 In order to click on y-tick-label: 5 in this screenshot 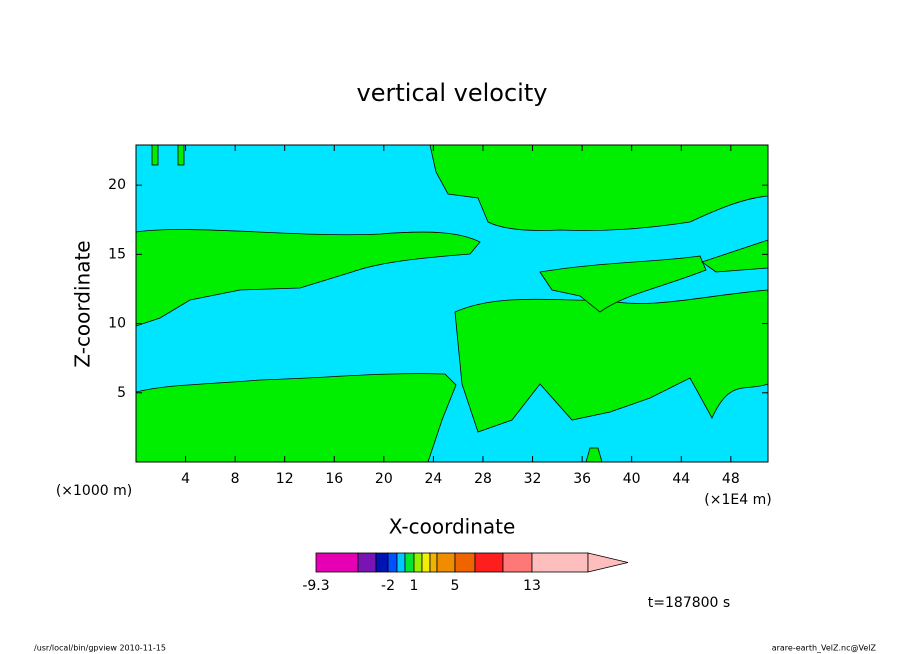, I will do `click(121, 393)`.